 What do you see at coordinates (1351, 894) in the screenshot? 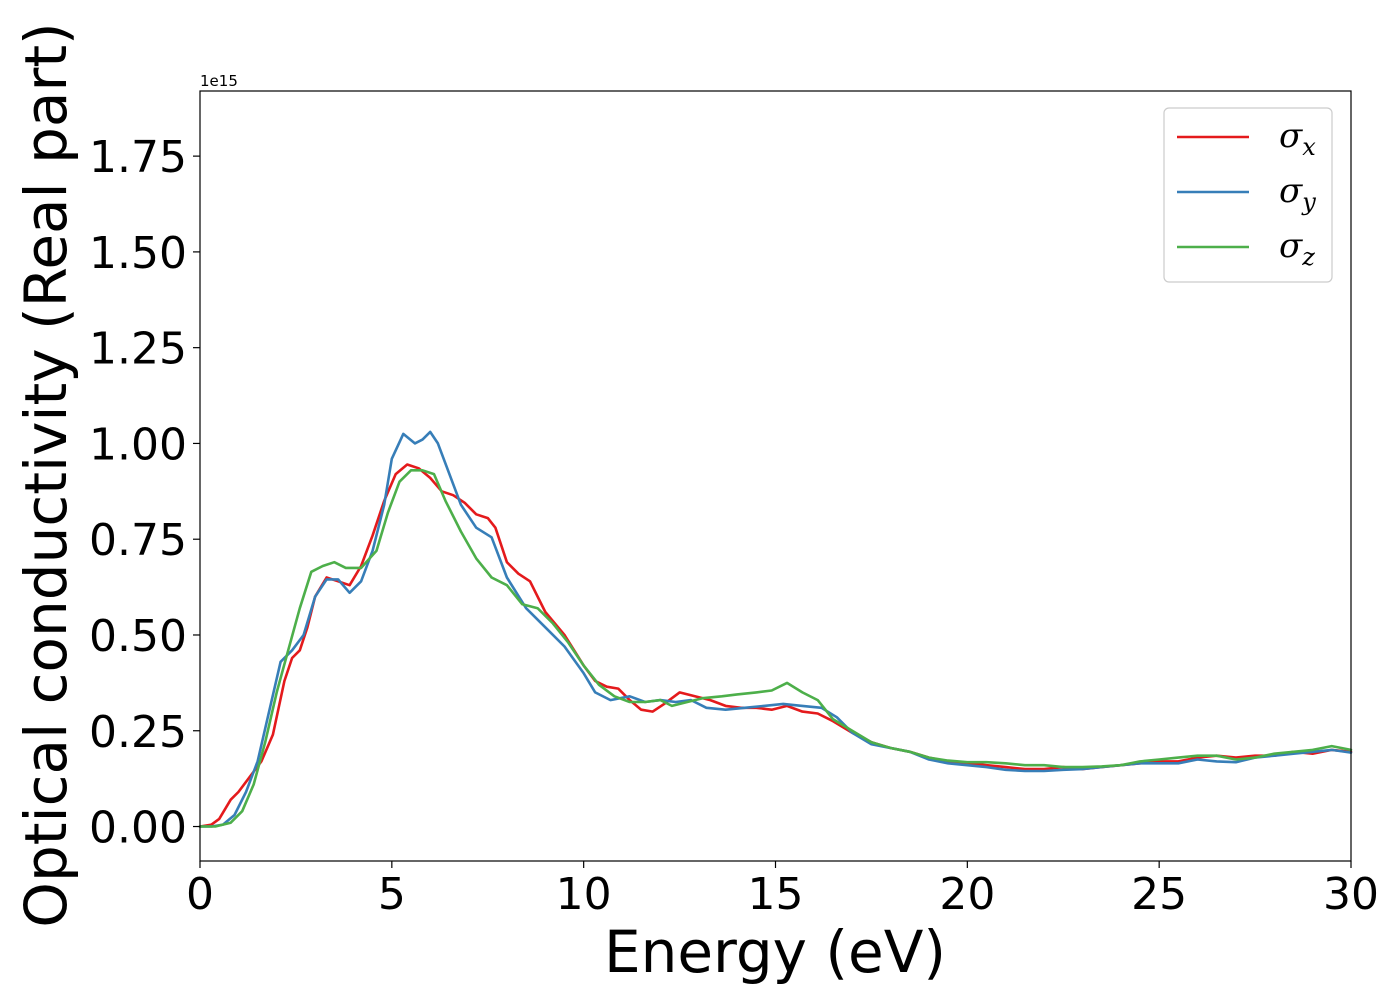
I see `x-tick-label: 30` at bounding box center [1351, 894].